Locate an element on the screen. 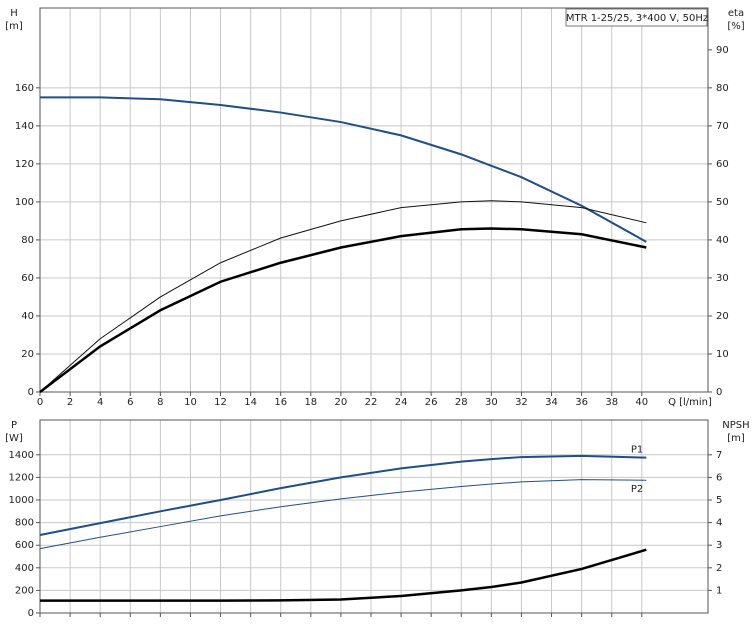  x-tick-label: 26 is located at coordinates (431, 402).